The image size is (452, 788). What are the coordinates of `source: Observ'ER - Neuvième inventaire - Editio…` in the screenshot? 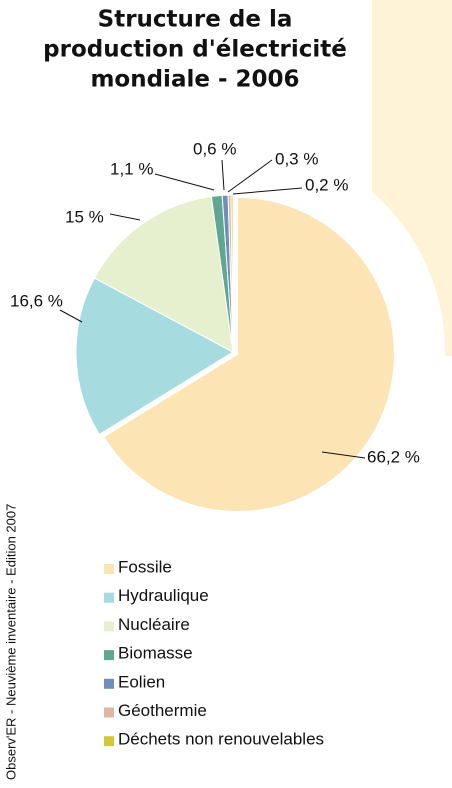 It's located at (10, 642).